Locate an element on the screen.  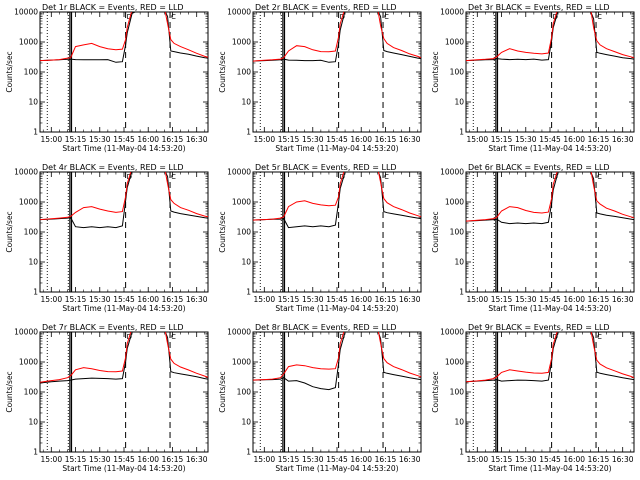
panel-title: Det 7r BLACK = Events, RED = LLD is located at coordinates (113, 327).